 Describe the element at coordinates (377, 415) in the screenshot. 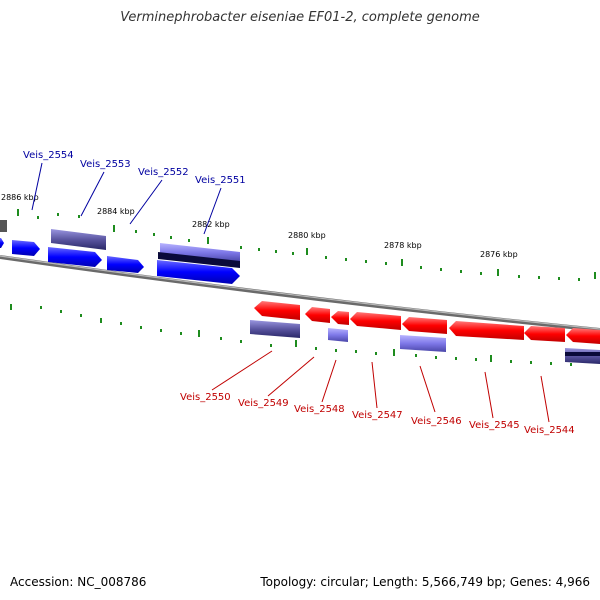

I see `gene-label-veis-2547: Veis_2547` at that location.